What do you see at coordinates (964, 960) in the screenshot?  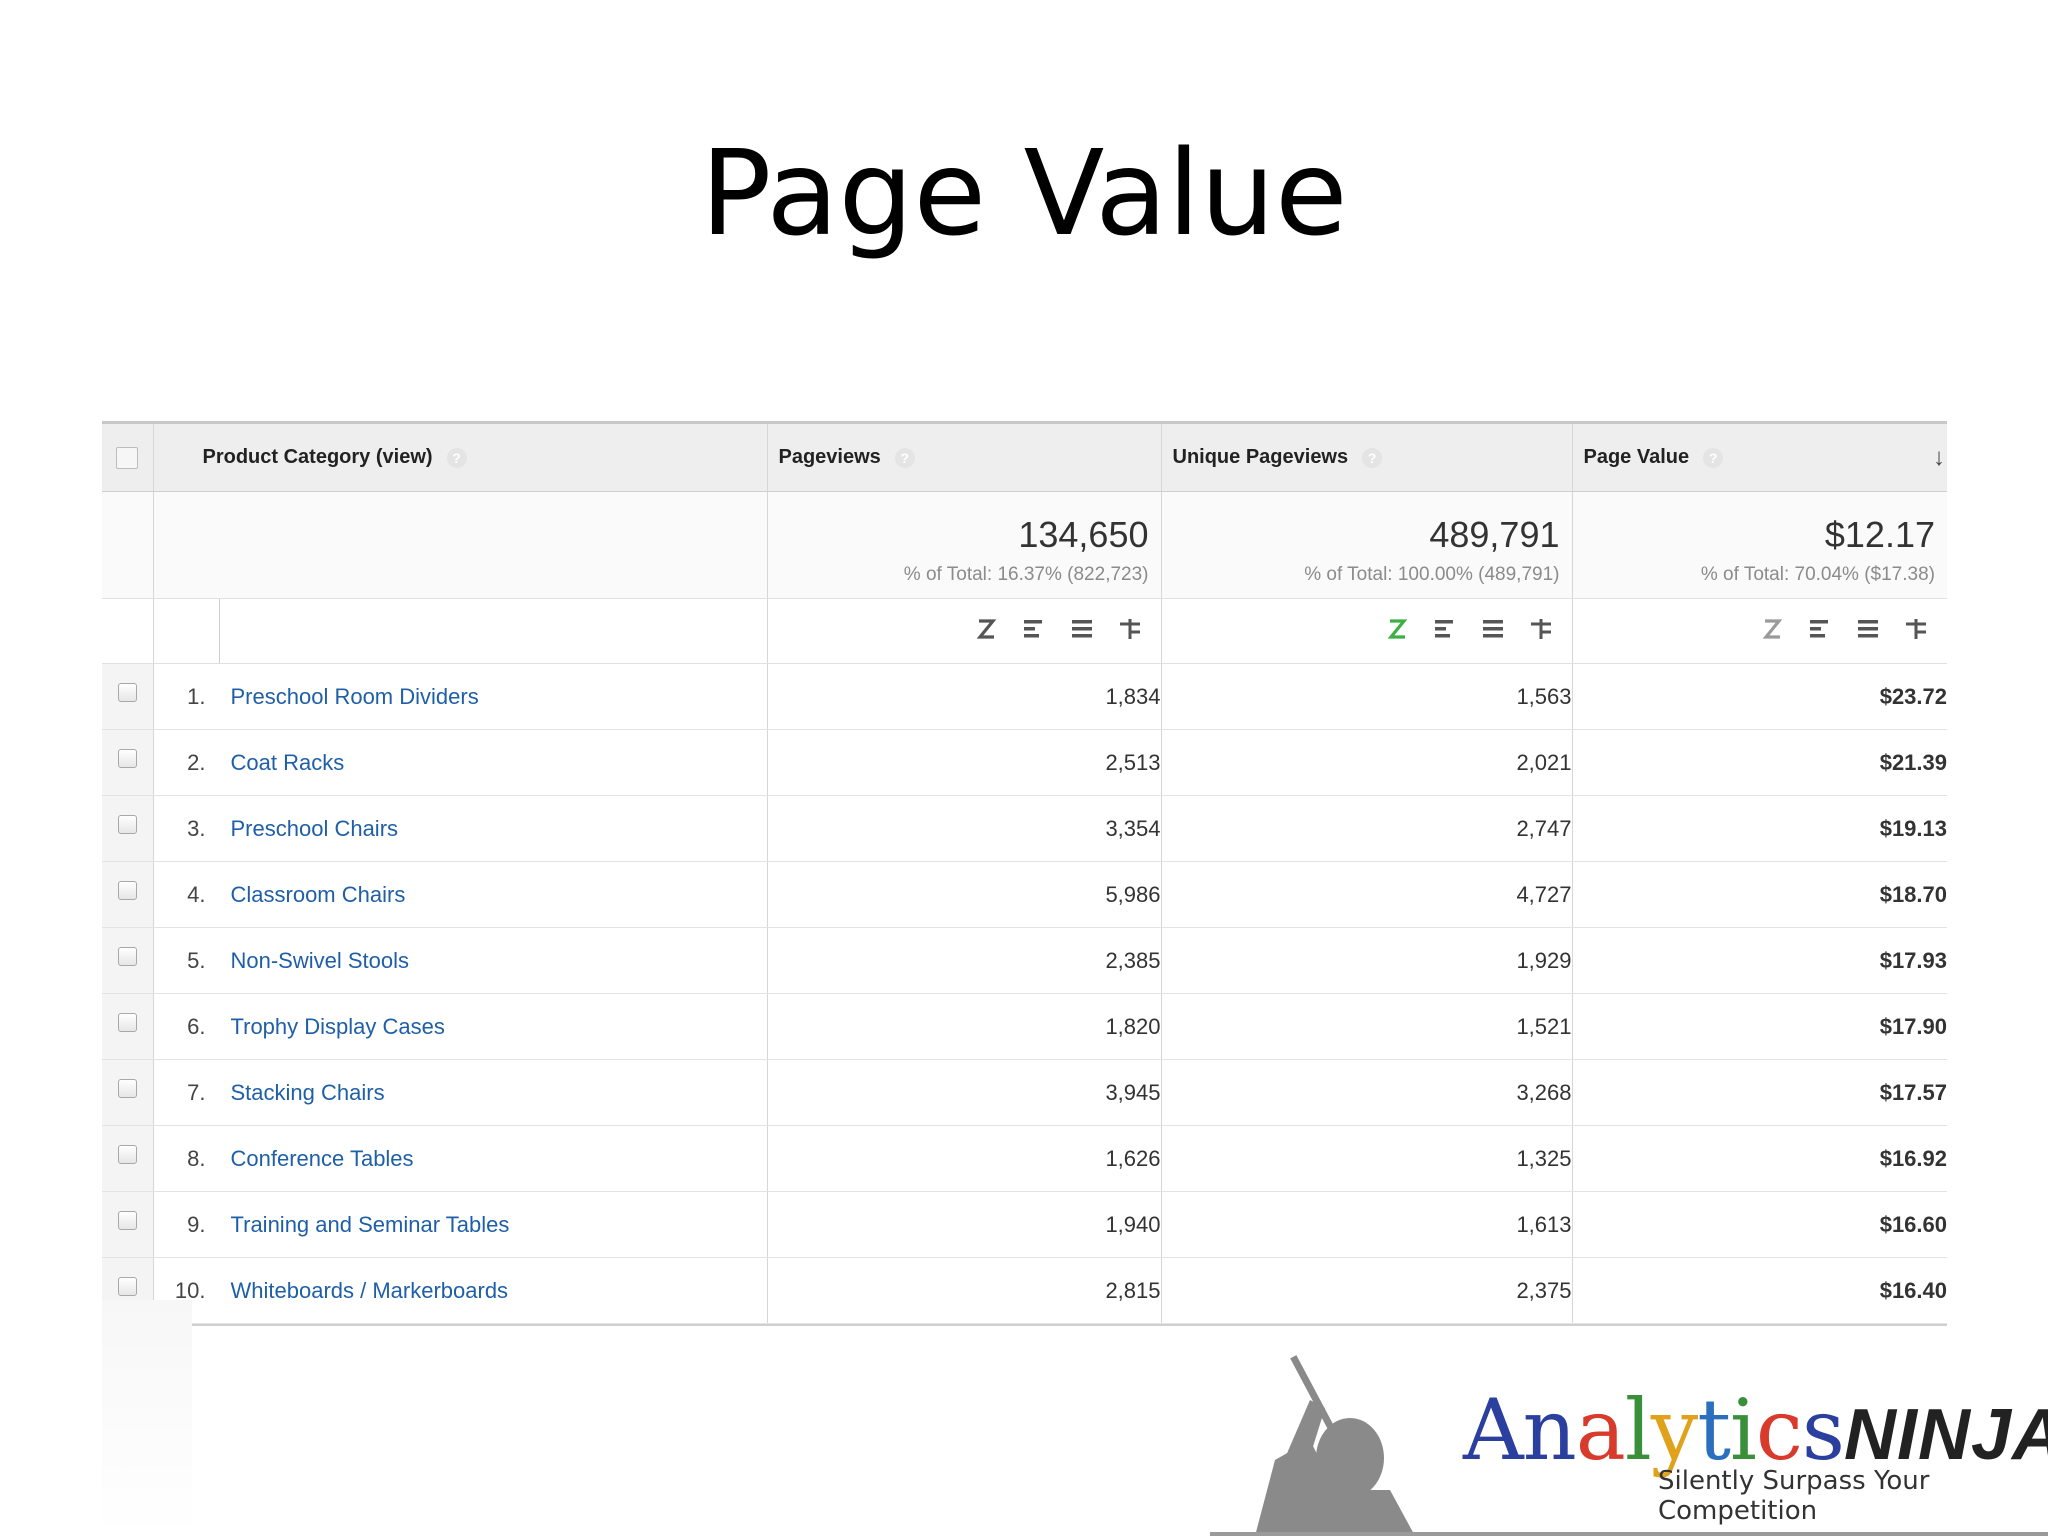 I see `pageviews-cell: 2,385` at bounding box center [964, 960].